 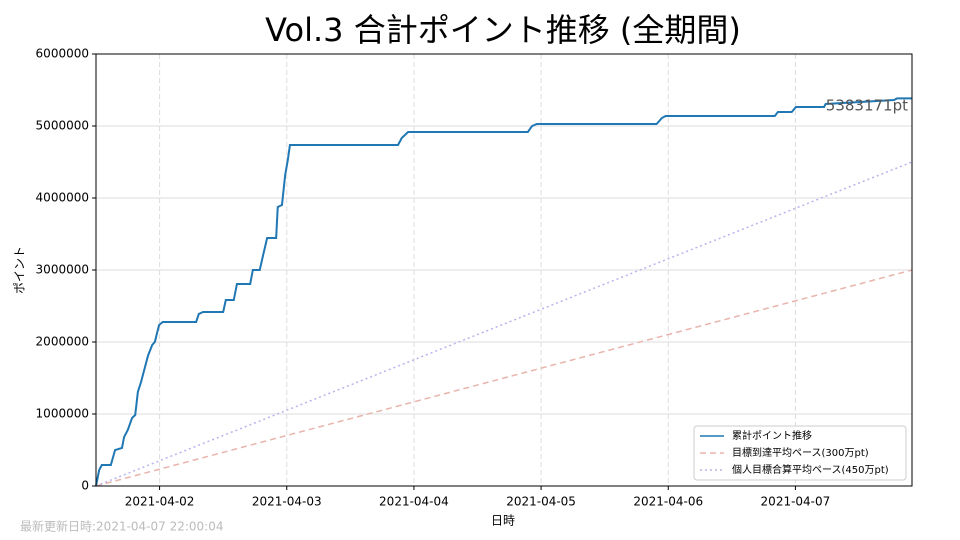 I want to click on y-tick-label: 6000000, so click(x=62, y=54).